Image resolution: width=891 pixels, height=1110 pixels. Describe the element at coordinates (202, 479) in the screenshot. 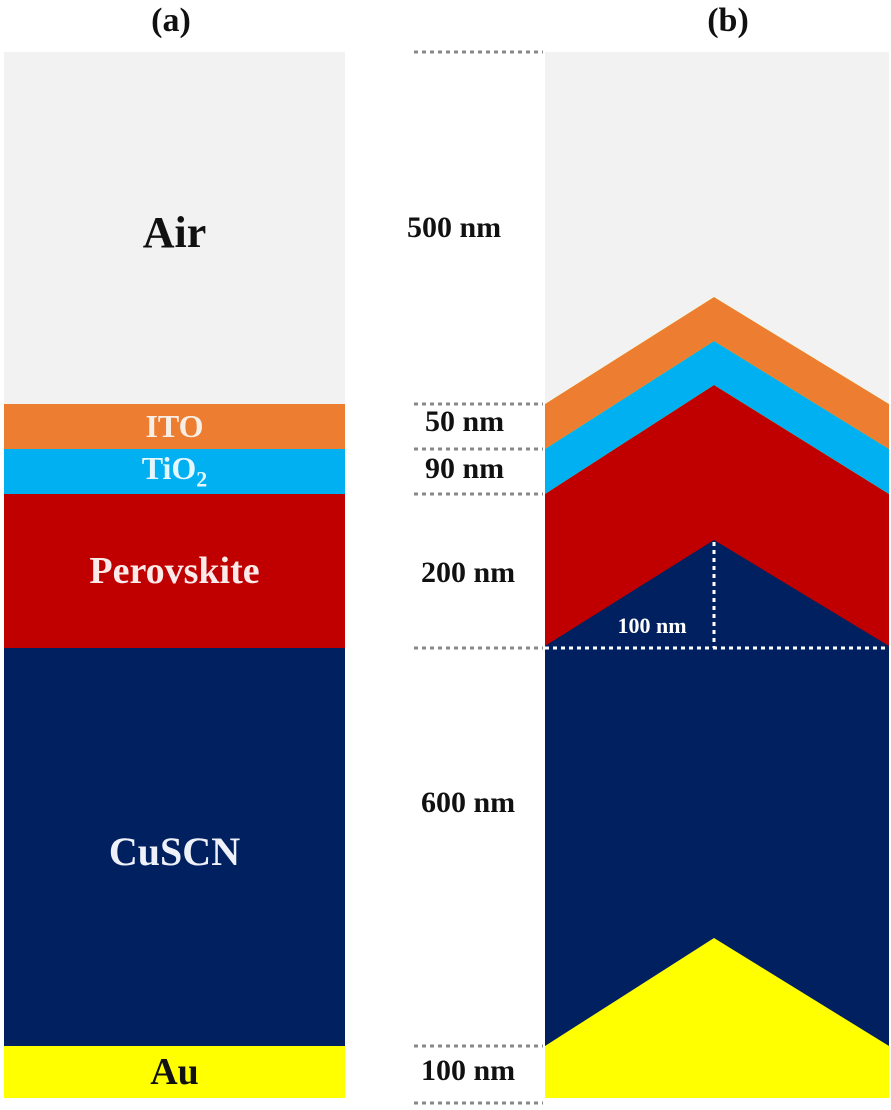

I see `layer-tio2-label-sub: 2` at that location.